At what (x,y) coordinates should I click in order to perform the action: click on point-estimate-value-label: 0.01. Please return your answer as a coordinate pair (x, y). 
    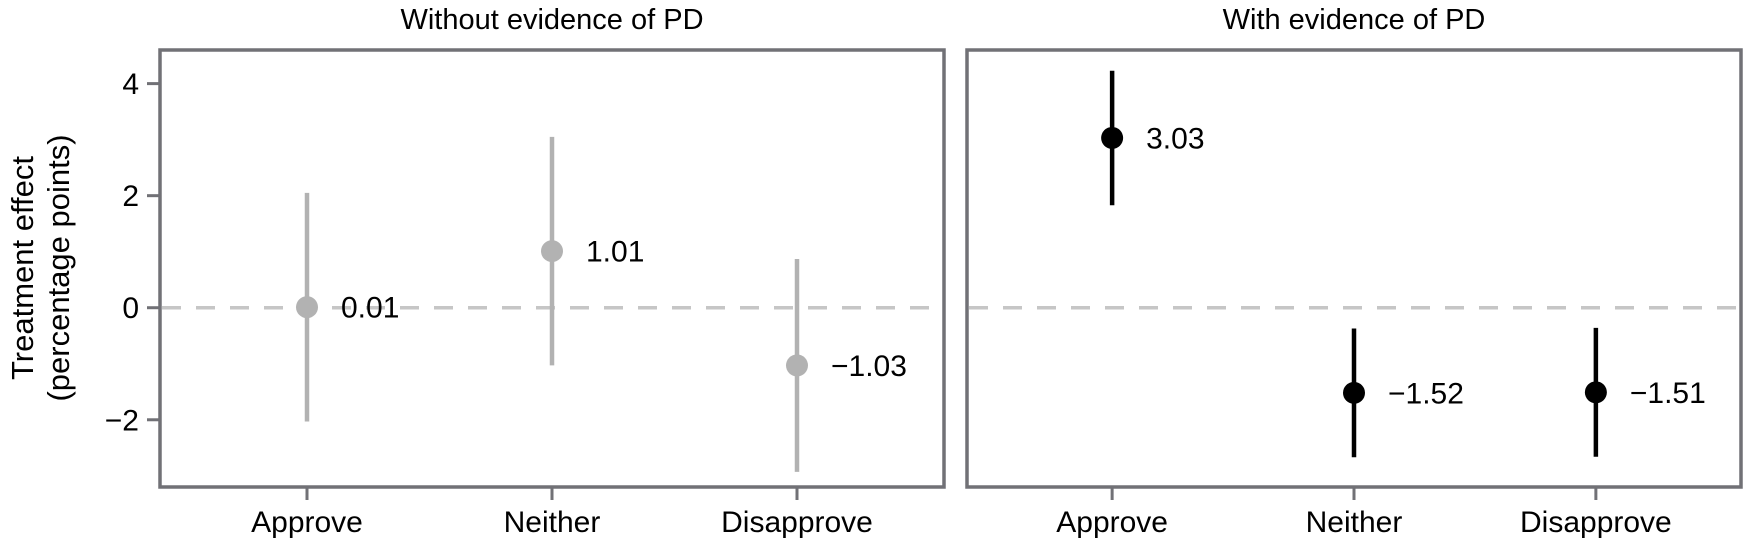
    Looking at the image, I should click on (370, 308).